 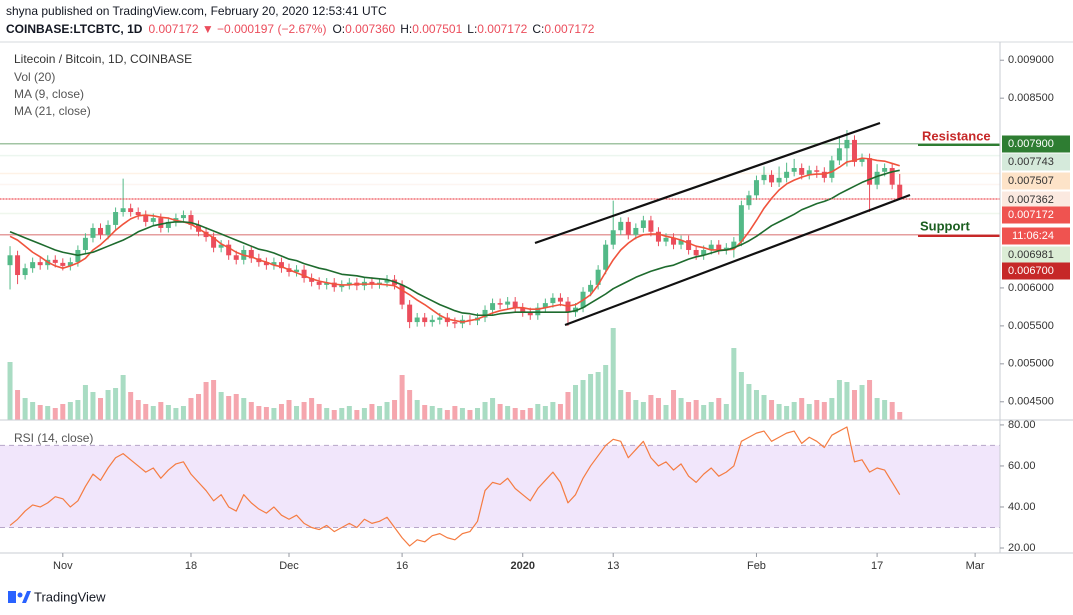 I want to click on x-tick-label: Nov, so click(x=63, y=566).